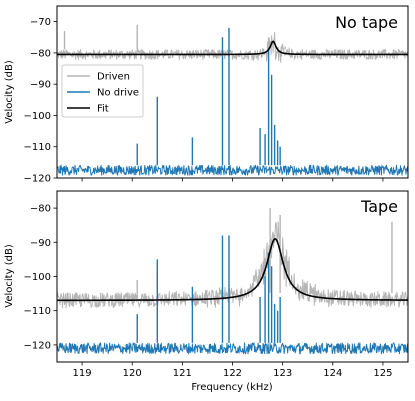 The image size is (415, 401). What do you see at coordinates (113, 77) in the screenshot?
I see `legend-label-driven: Driven` at bounding box center [113, 77].